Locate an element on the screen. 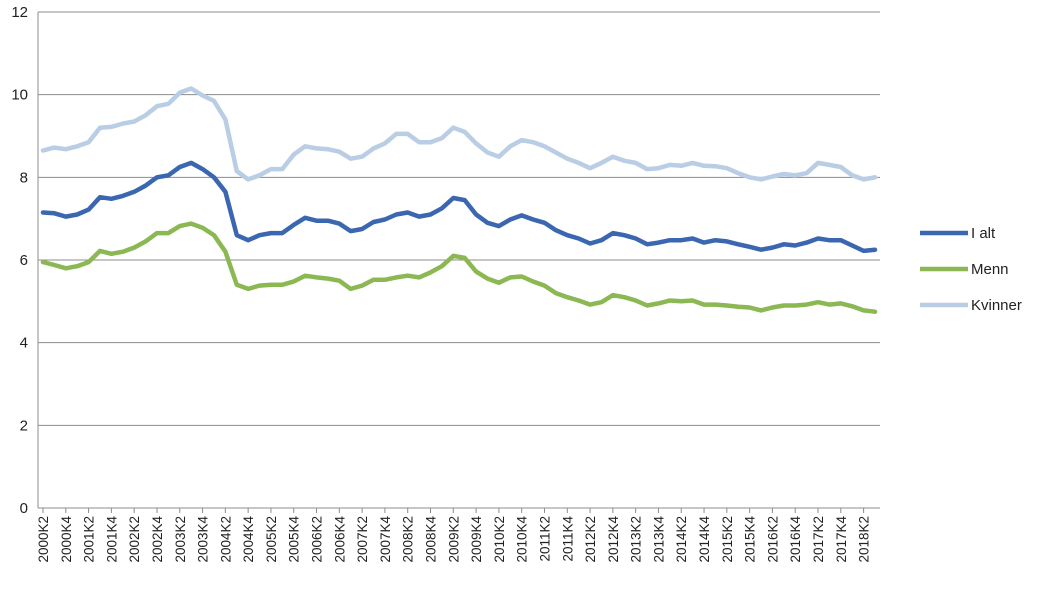 This screenshot has height=594, width=1058. x-tick-label: 2011K2 is located at coordinates (544, 539).